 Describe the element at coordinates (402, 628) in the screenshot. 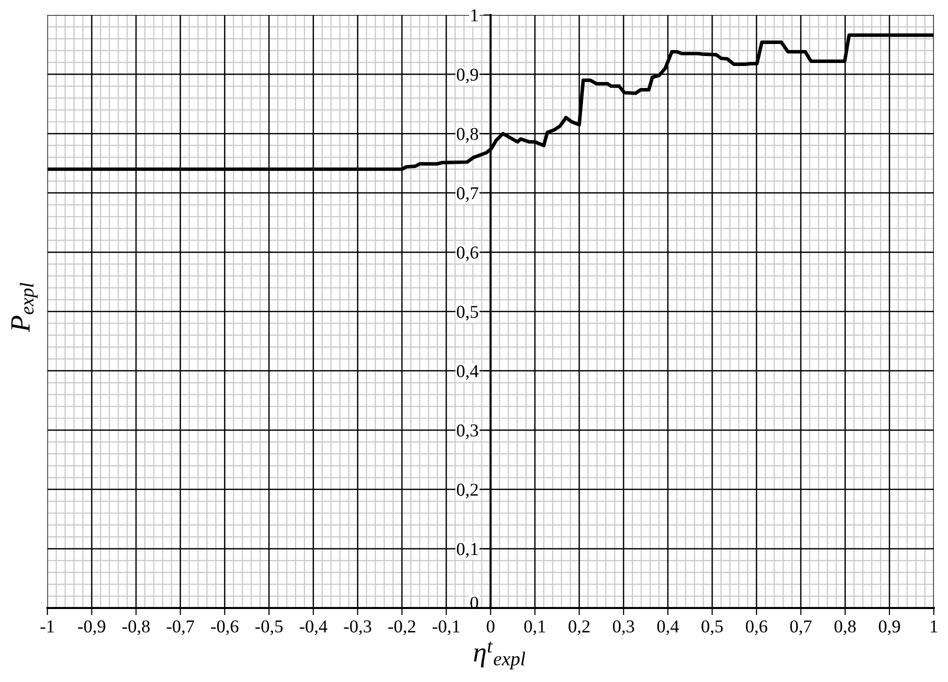

I see `x-tick-label: -0,2` at that location.